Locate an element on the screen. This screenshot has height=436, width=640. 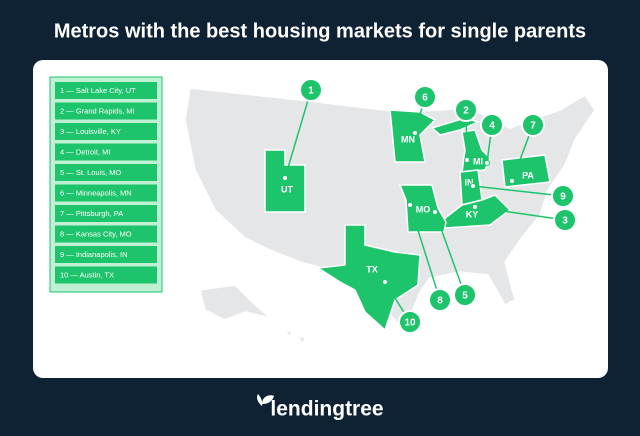
state-mo is located at coordinates (422, 208).